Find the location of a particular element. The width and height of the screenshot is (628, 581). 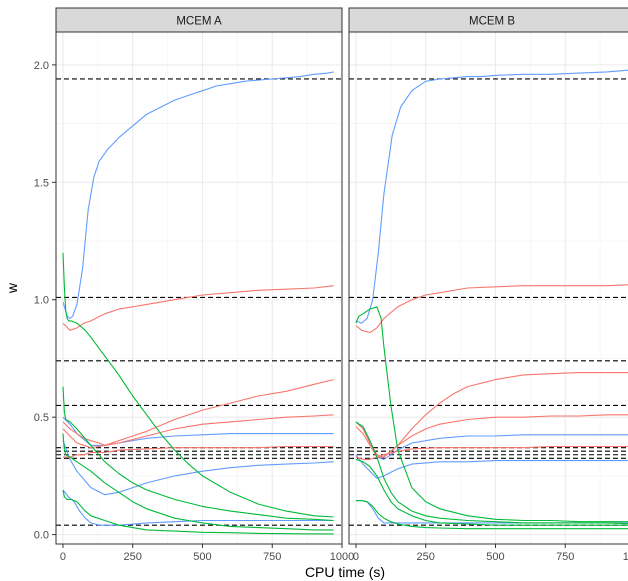

y-tick-label: 1.0 is located at coordinates (41, 301).